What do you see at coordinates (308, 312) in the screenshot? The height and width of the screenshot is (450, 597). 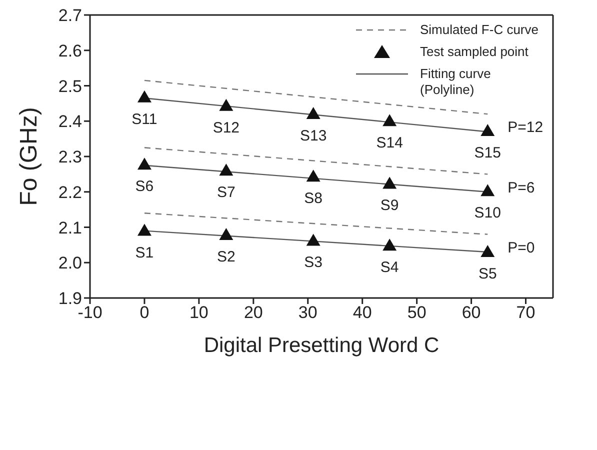 I see `x-tick-label: 30` at bounding box center [308, 312].